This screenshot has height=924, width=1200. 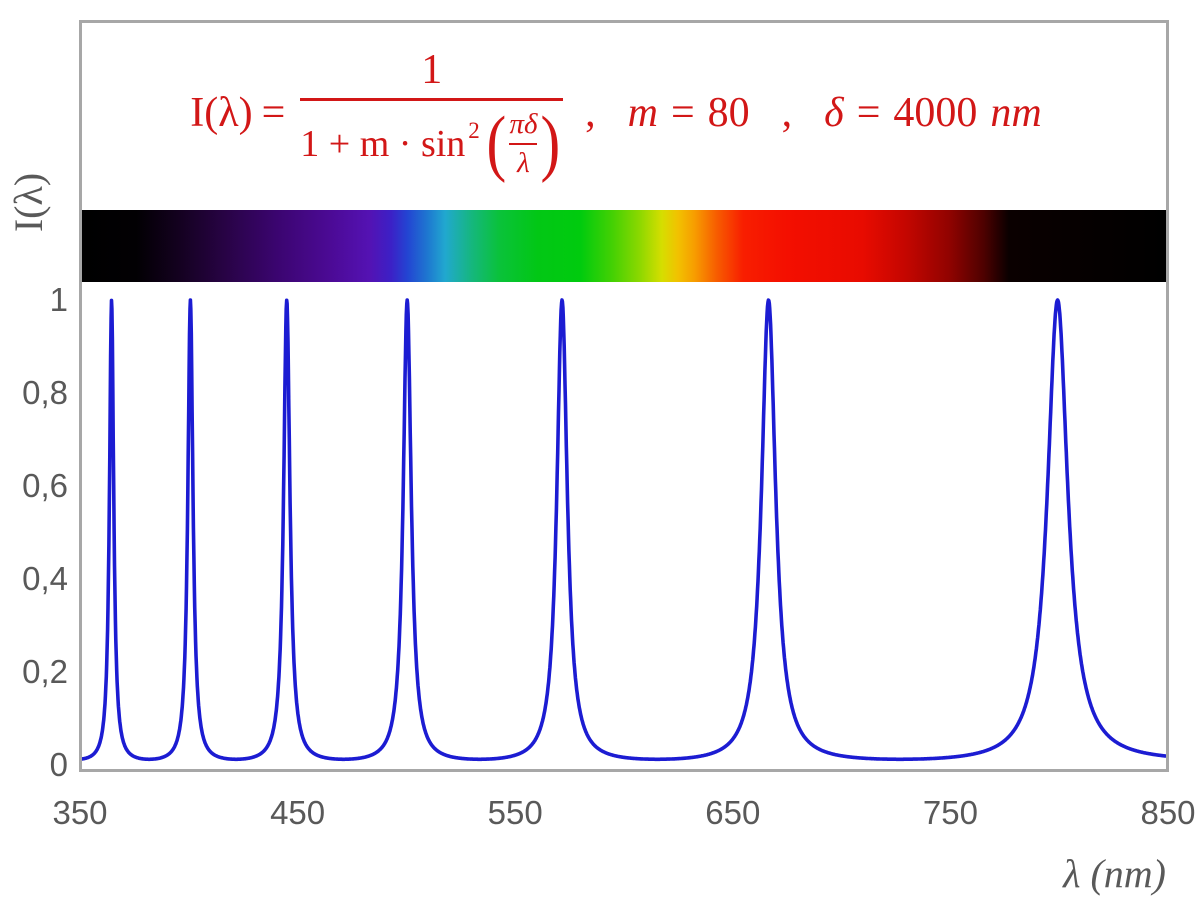 What do you see at coordinates (45, 392) in the screenshot?
I see `y-tick-label: 0,8` at bounding box center [45, 392].